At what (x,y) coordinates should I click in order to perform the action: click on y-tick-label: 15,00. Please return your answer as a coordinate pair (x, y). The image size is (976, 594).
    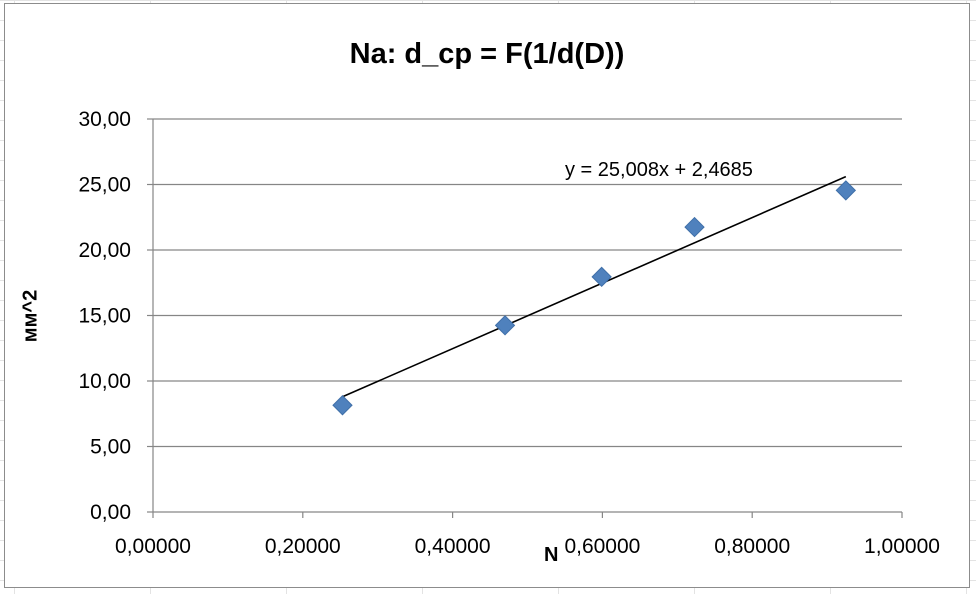
    Looking at the image, I should click on (104, 316).